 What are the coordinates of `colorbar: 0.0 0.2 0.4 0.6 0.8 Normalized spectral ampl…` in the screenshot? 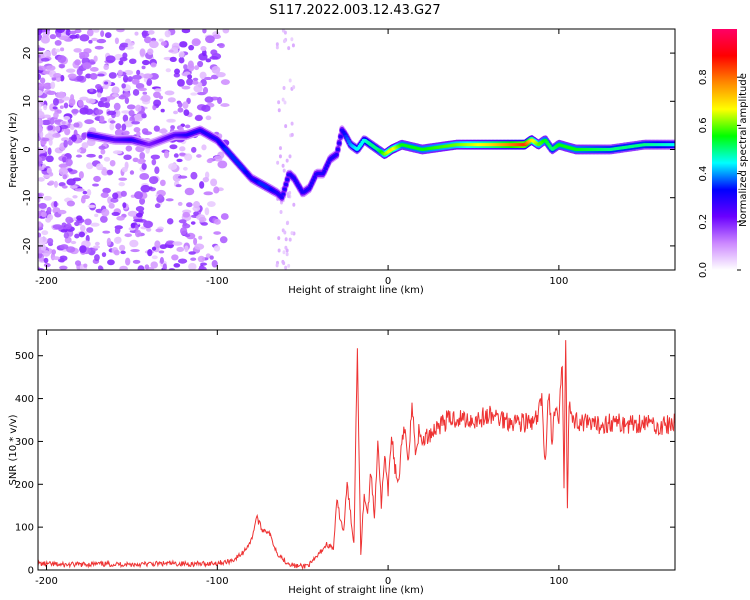 It's located at (723, 153).